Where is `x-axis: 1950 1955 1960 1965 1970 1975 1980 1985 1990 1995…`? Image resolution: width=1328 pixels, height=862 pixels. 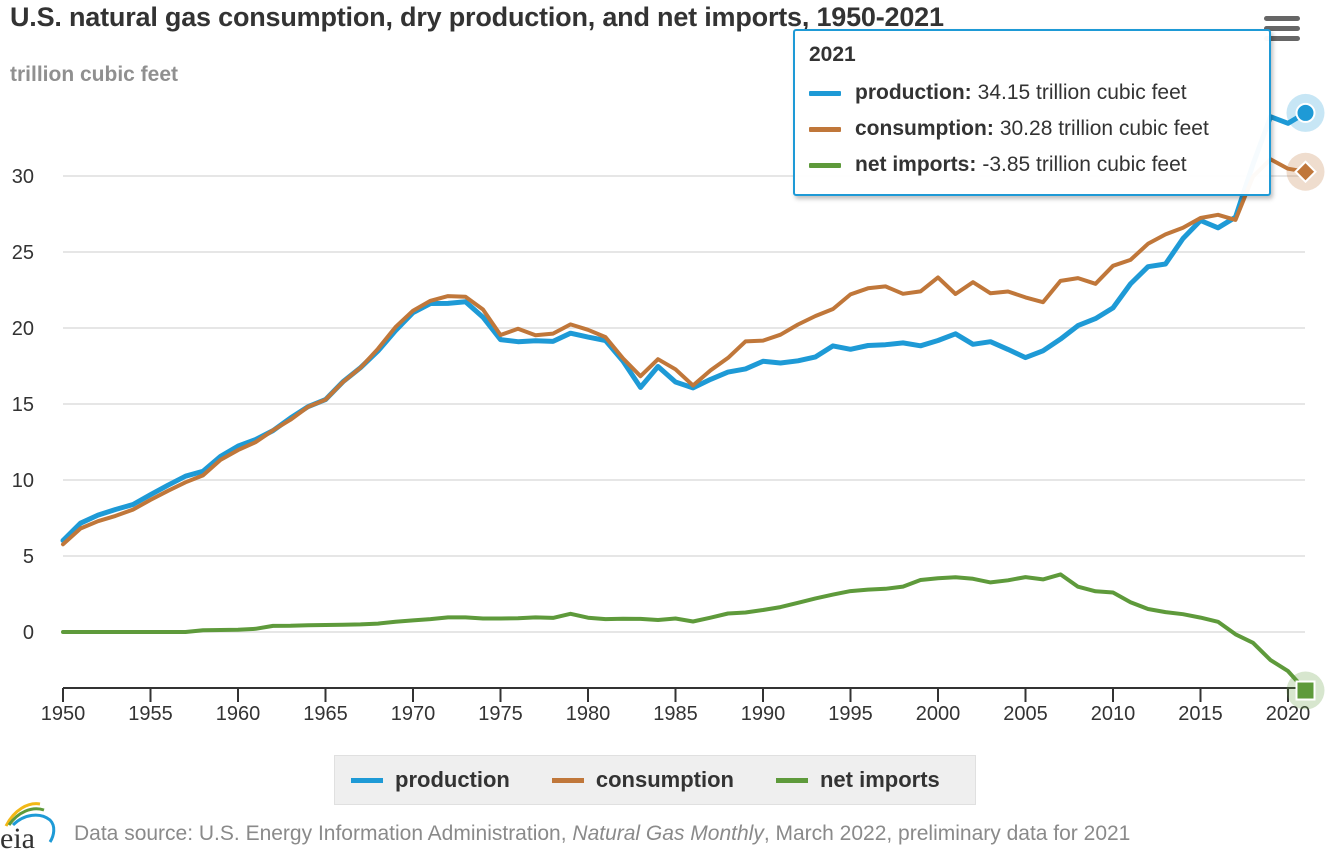 x-axis: 1950 1955 1960 1965 1970 1975 1980 1985 1990 1995… is located at coordinates (676, 706).